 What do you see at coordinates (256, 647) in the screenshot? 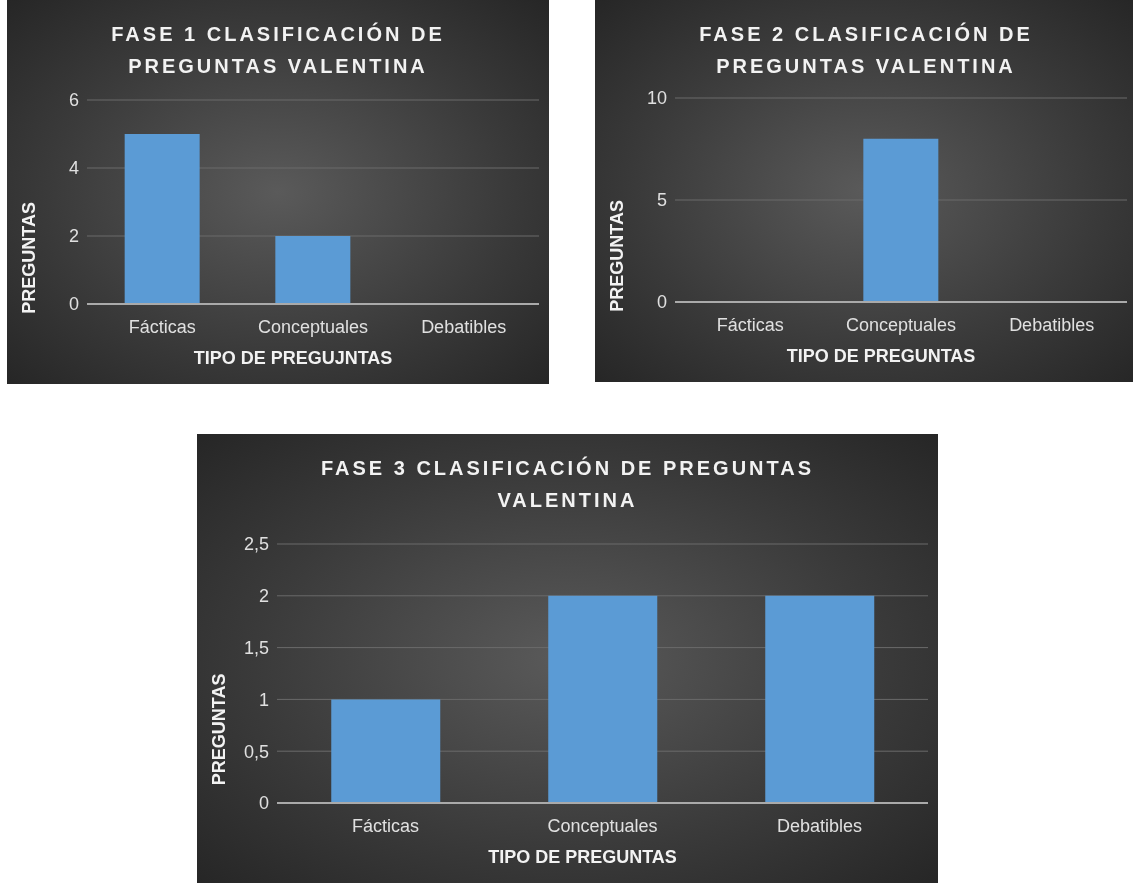
I see `y-tick-label: 1,5` at bounding box center [256, 647].